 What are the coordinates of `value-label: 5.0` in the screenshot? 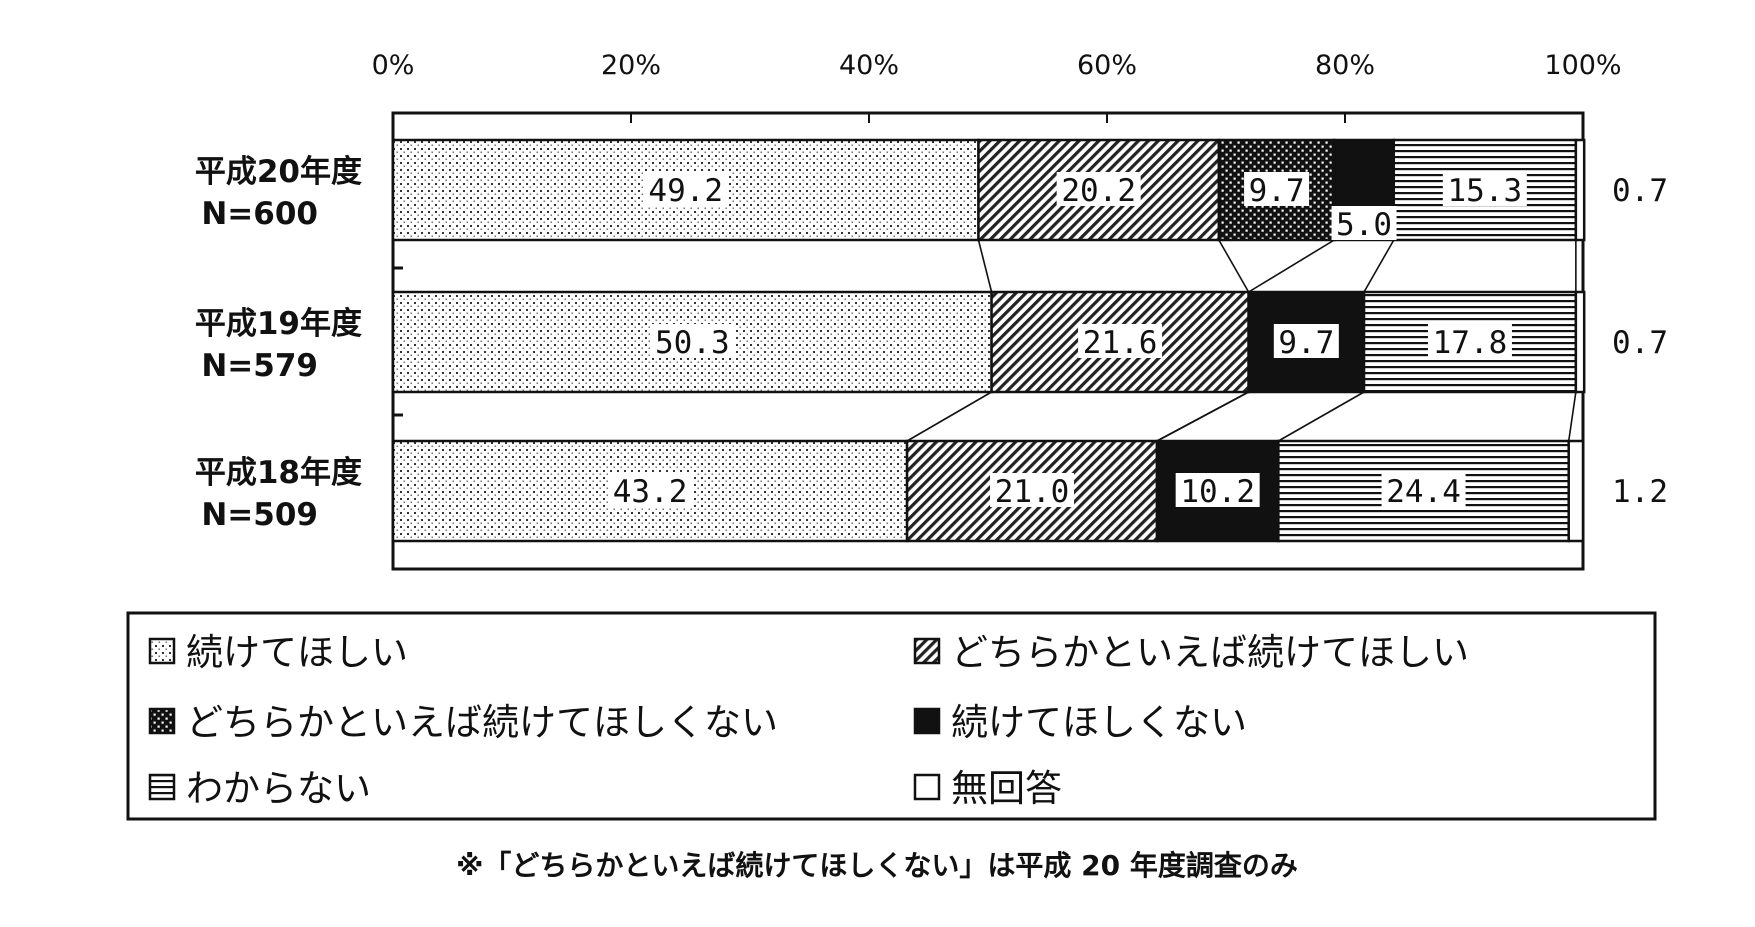 It's located at (1364, 225).